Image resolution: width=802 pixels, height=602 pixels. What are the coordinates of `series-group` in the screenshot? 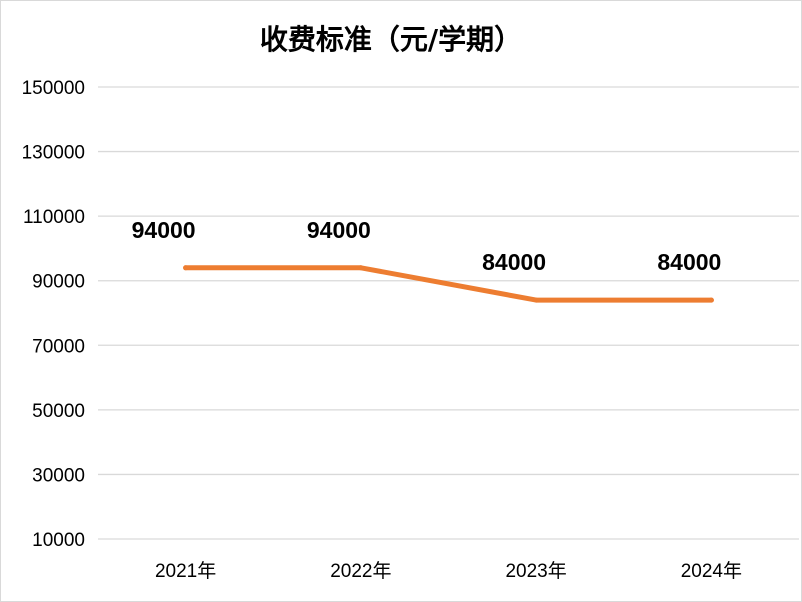 It's located at (448, 284).